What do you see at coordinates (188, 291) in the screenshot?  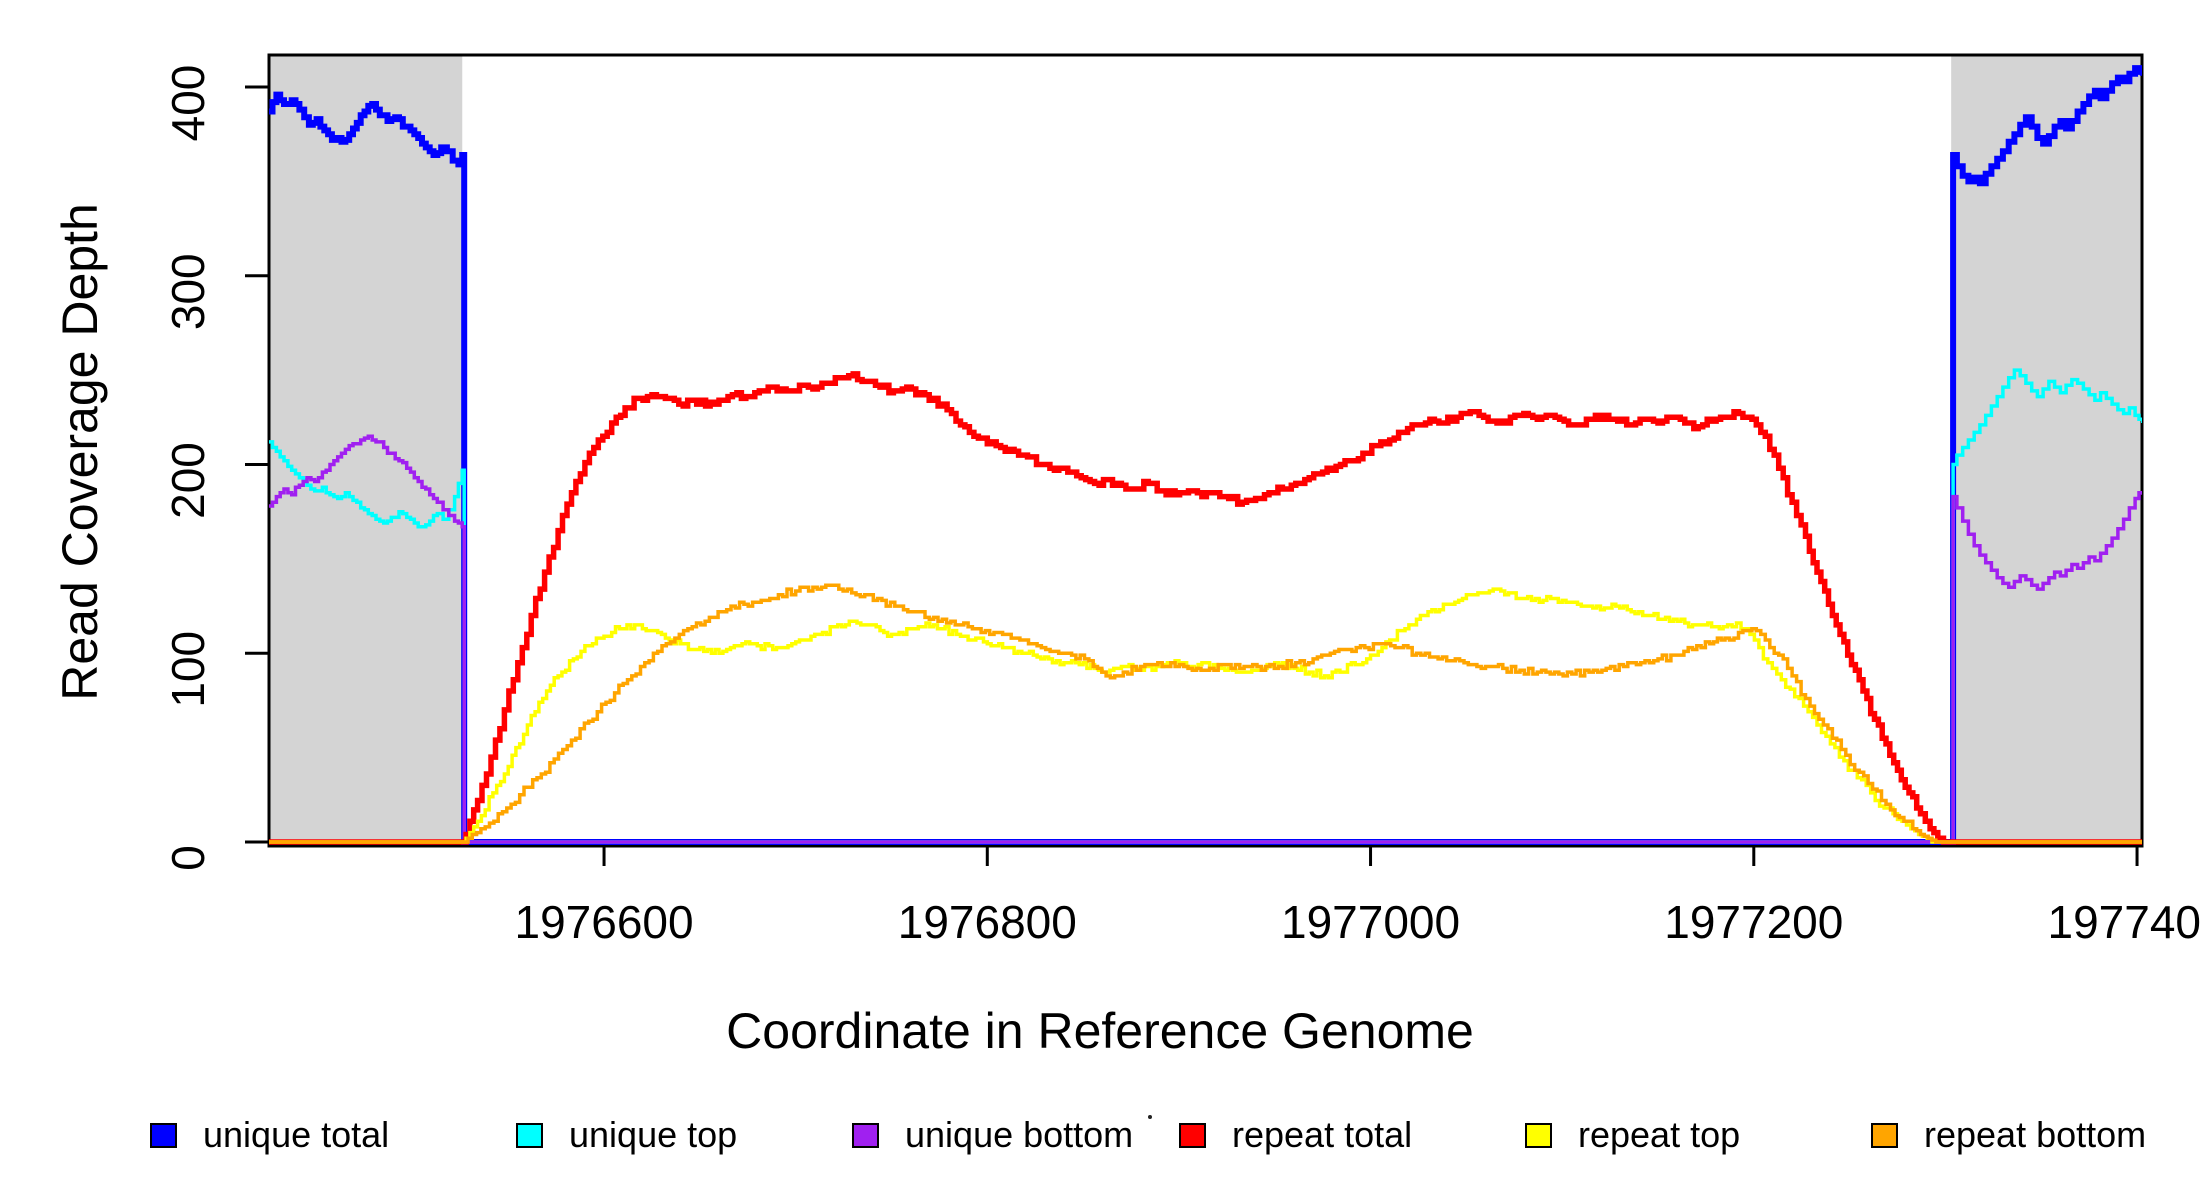 I see `y-tick-label: 300` at bounding box center [188, 291].